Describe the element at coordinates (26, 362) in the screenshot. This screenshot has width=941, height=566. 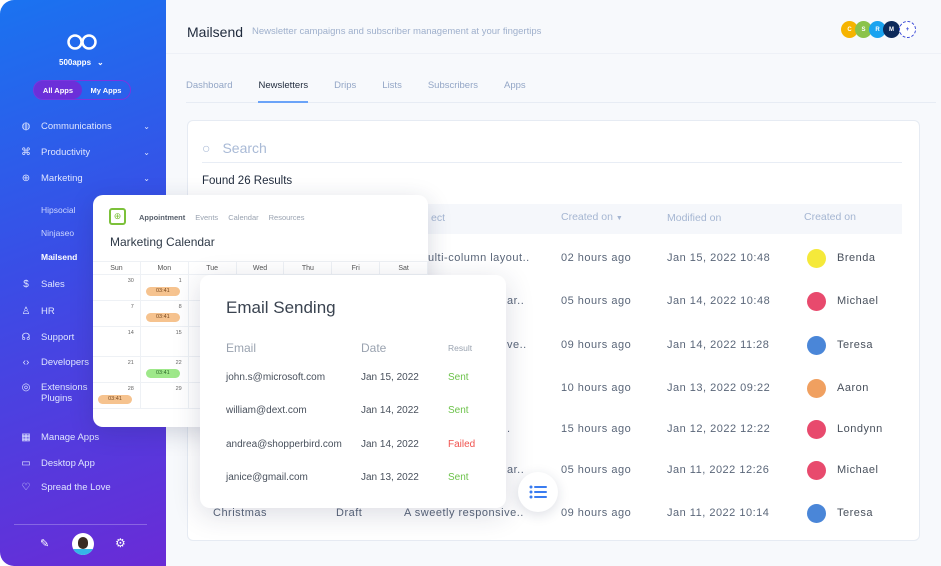
I see `code-icon: ‹›` at that location.